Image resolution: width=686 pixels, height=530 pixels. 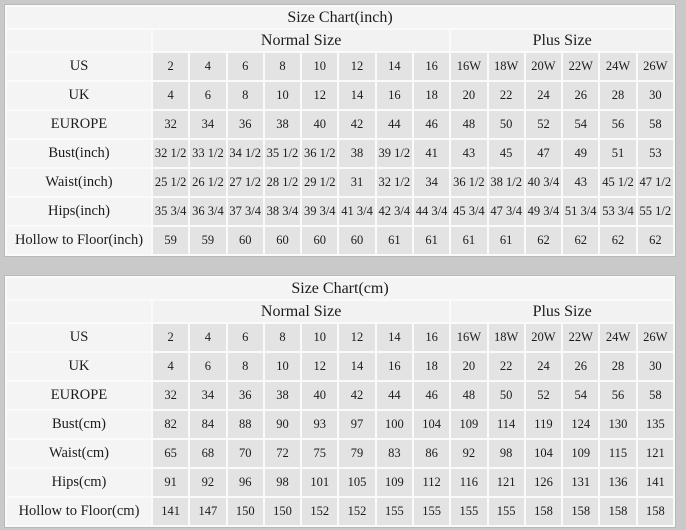 I want to click on corner-cell, so click(x=79, y=311).